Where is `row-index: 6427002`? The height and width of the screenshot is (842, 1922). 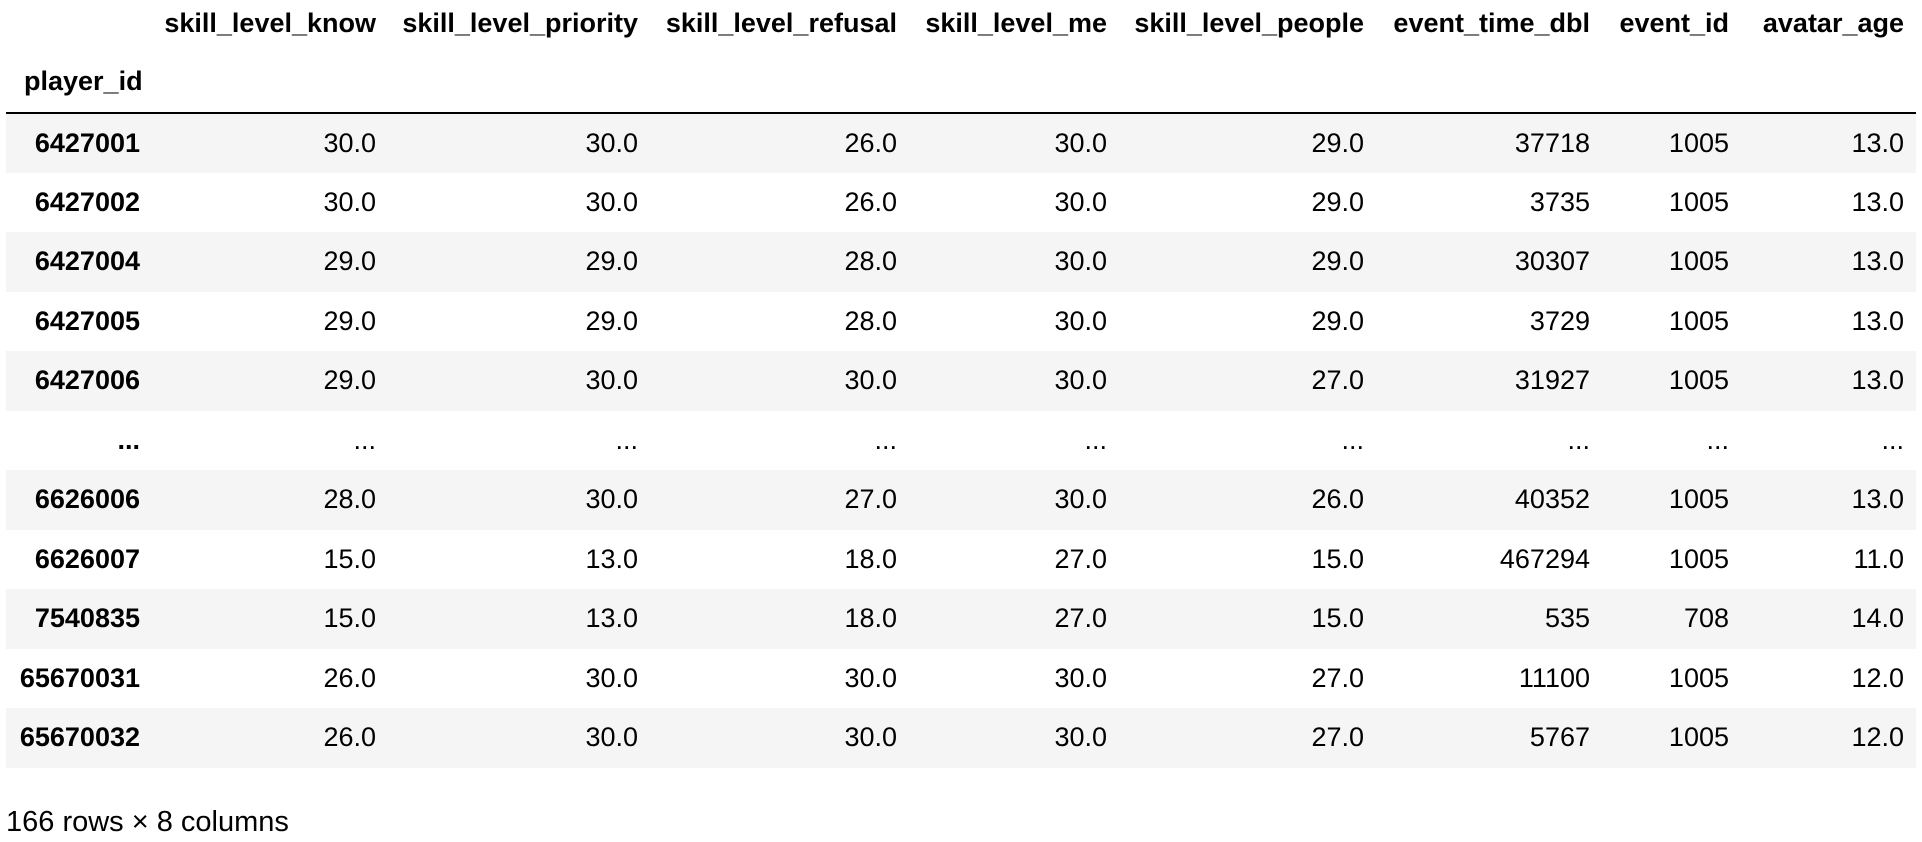 row-index: 6427002 is located at coordinates (87, 201).